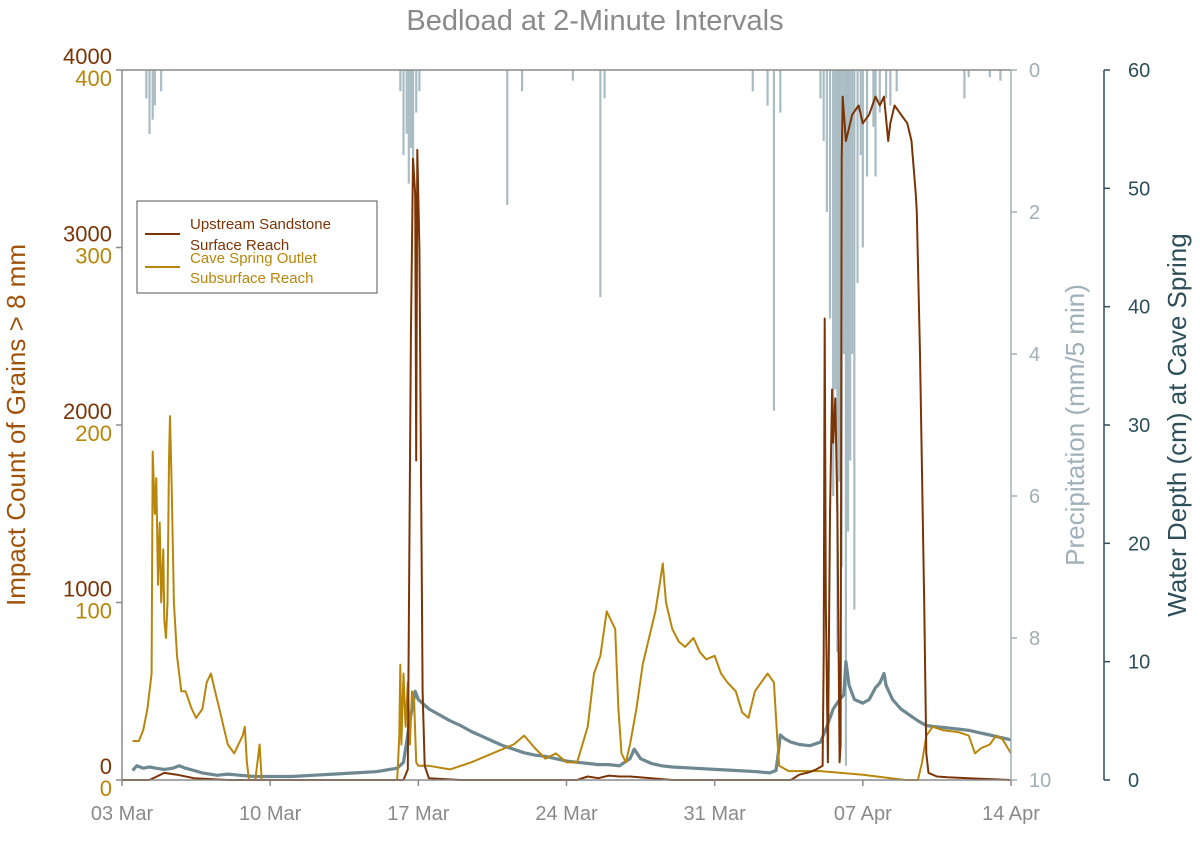 The height and width of the screenshot is (842, 1200). I want to click on x-tick-label-5: 07 Apr, so click(863, 814).